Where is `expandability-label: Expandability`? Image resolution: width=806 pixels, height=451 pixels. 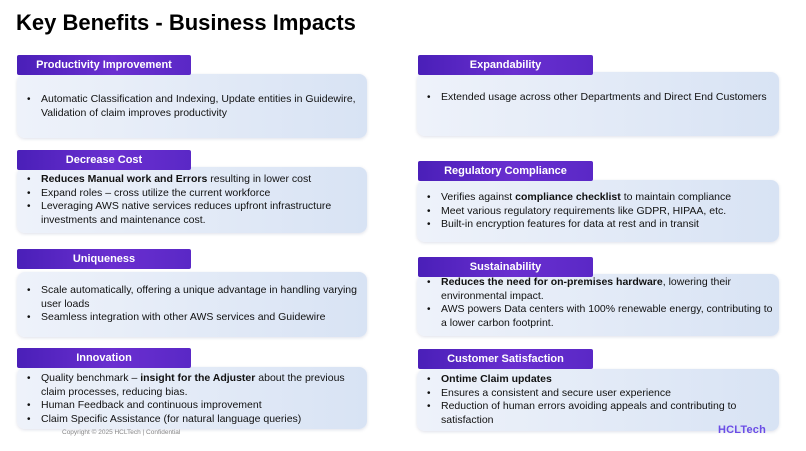
expandability-label: Expandability is located at coordinates (505, 65).